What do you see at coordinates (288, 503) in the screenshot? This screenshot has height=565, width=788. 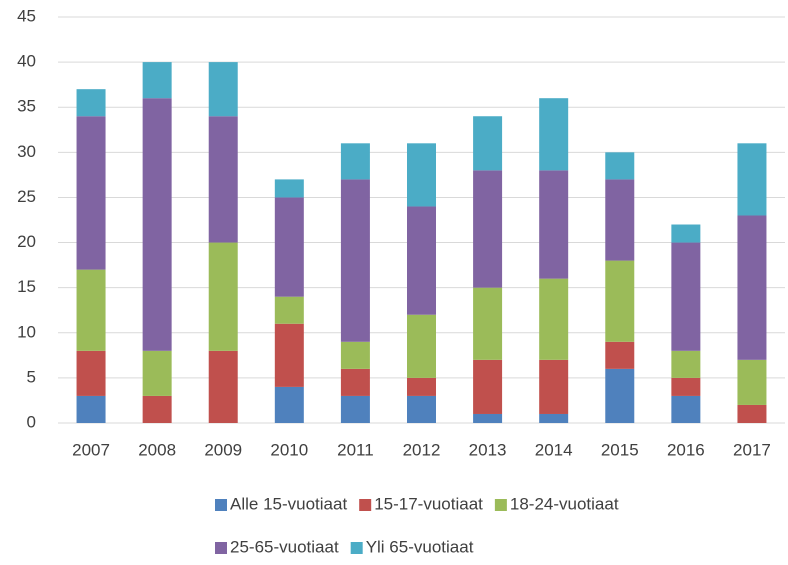 I see `legend-label: Alle 15-vuotiaat` at bounding box center [288, 503].